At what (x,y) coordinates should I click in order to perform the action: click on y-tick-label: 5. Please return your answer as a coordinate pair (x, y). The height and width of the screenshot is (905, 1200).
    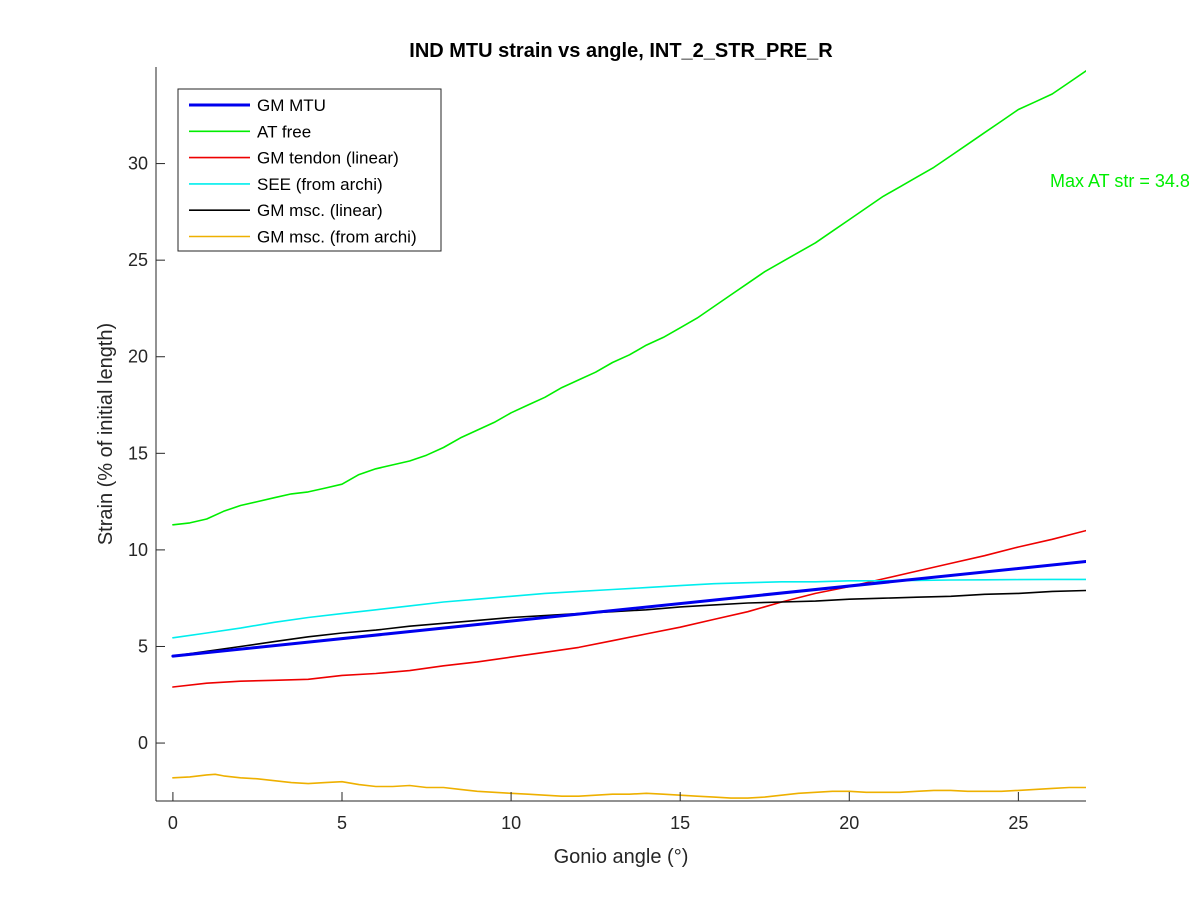
    Looking at the image, I should click on (143, 646).